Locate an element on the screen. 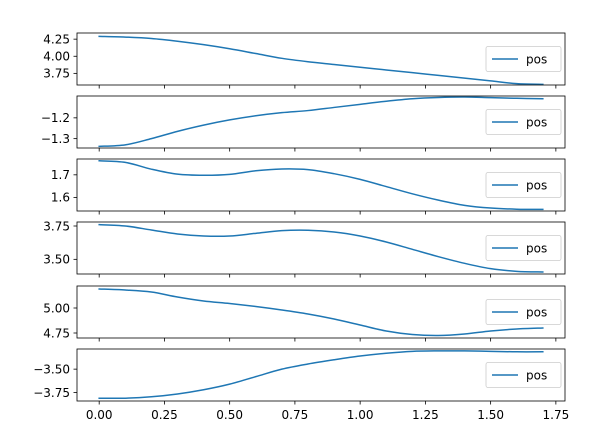 This screenshot has width=601, height=442. x-tick-label: 1.00 is located at coordinates (360, 415).